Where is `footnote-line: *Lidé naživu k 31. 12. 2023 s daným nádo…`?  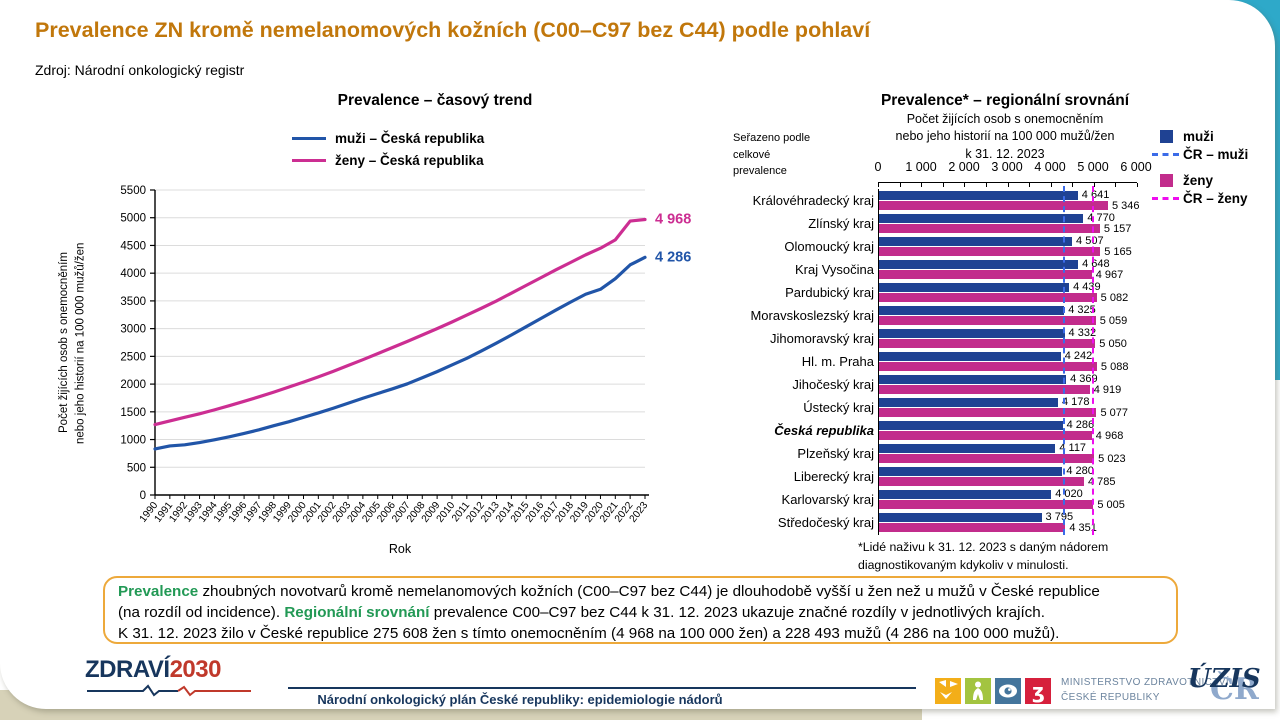 footnote-line: *Lidé naživu k 31. 12. 2023 s daným nádo… is located at coordinates (983, 547).